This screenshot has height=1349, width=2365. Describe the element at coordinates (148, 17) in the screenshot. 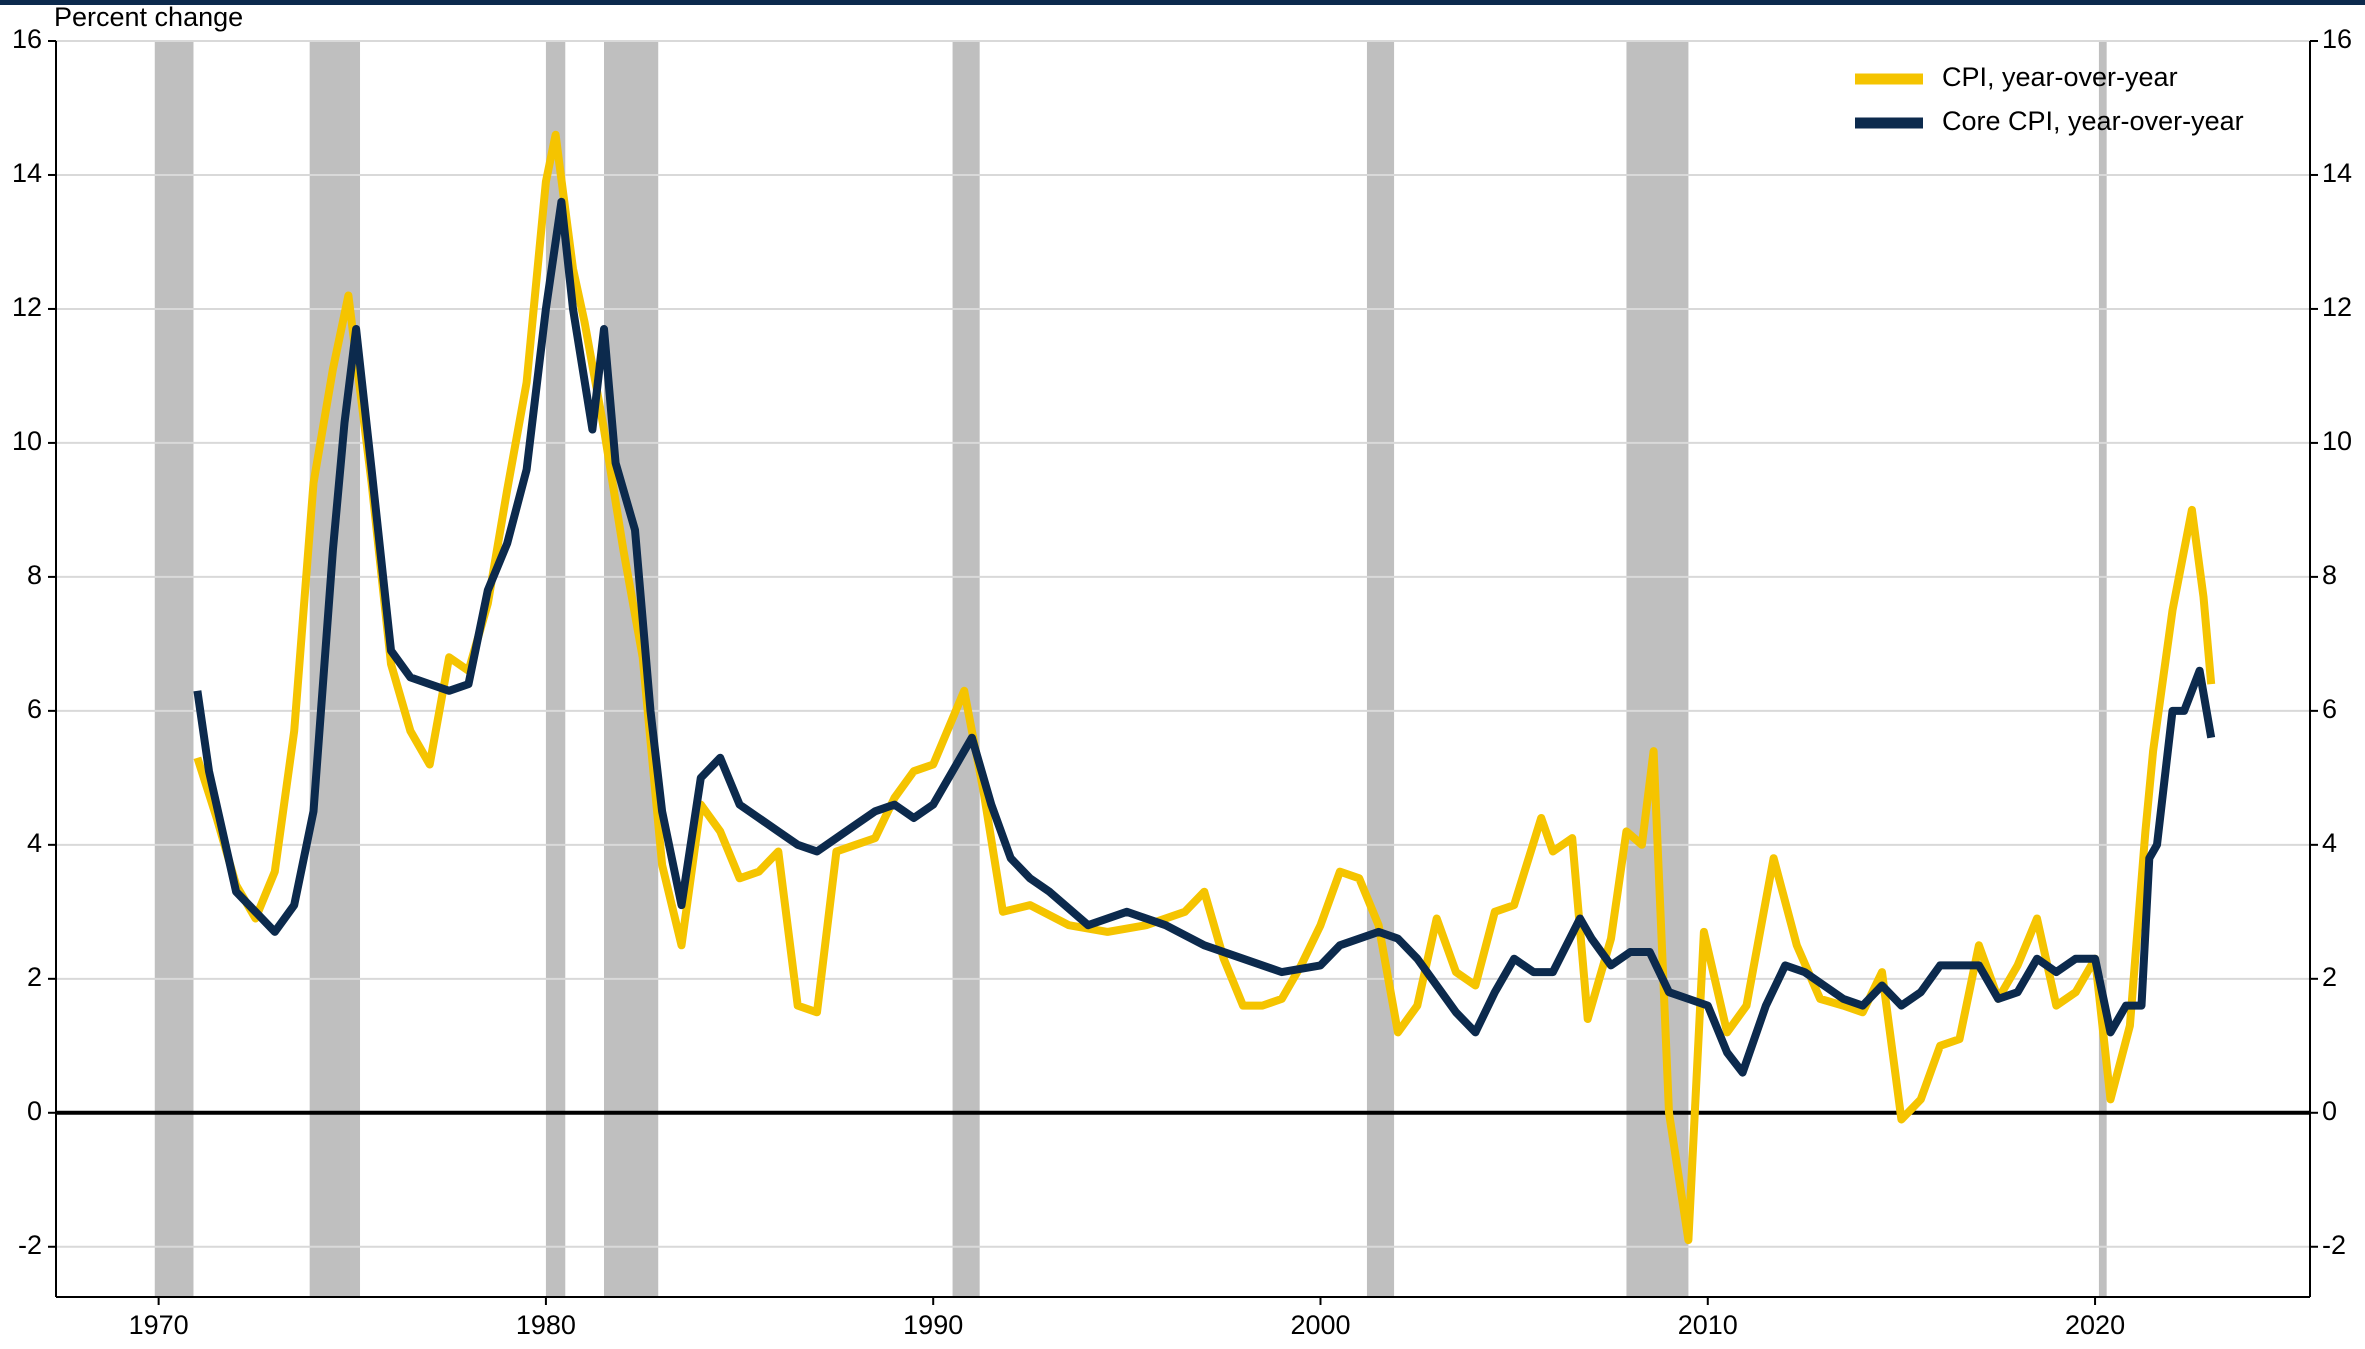

I see `y-axis-label: Percent change` at that location.